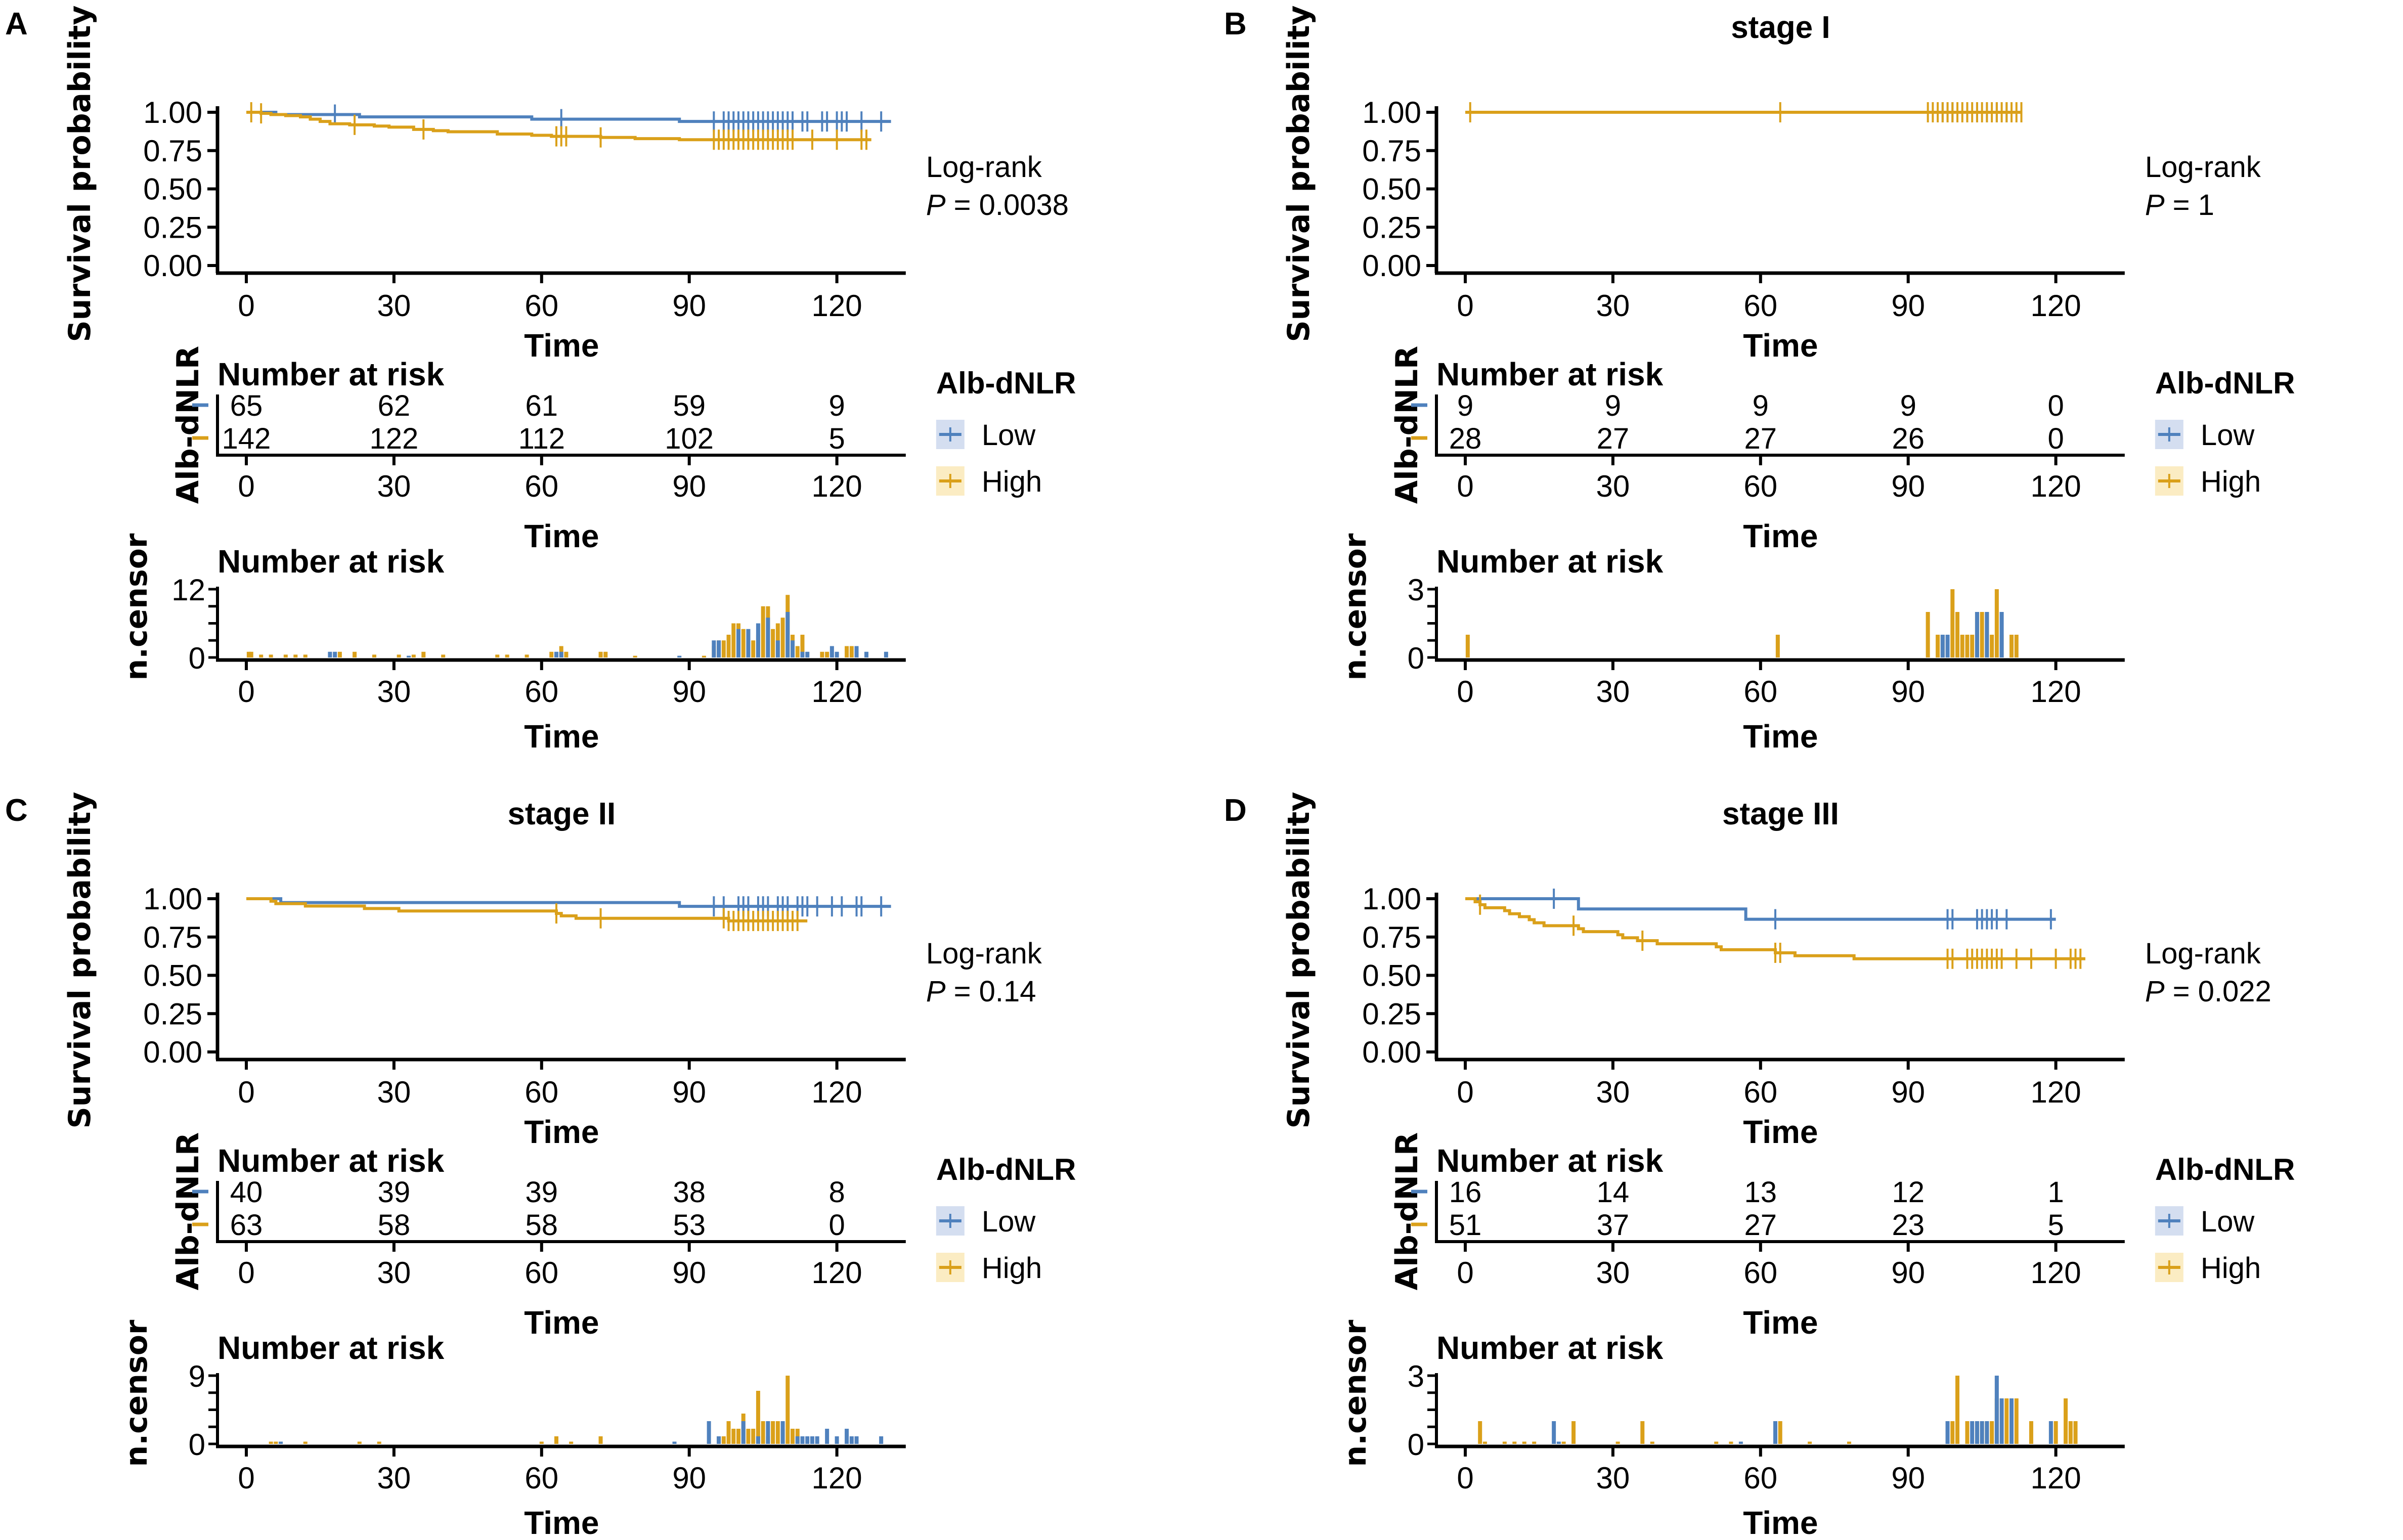 This screenshot has width=2403, height=1540. Describe the element at coordinates (2225, 1169) in the screenshot. I see `legend-title: Alb-dNLR` at that location.